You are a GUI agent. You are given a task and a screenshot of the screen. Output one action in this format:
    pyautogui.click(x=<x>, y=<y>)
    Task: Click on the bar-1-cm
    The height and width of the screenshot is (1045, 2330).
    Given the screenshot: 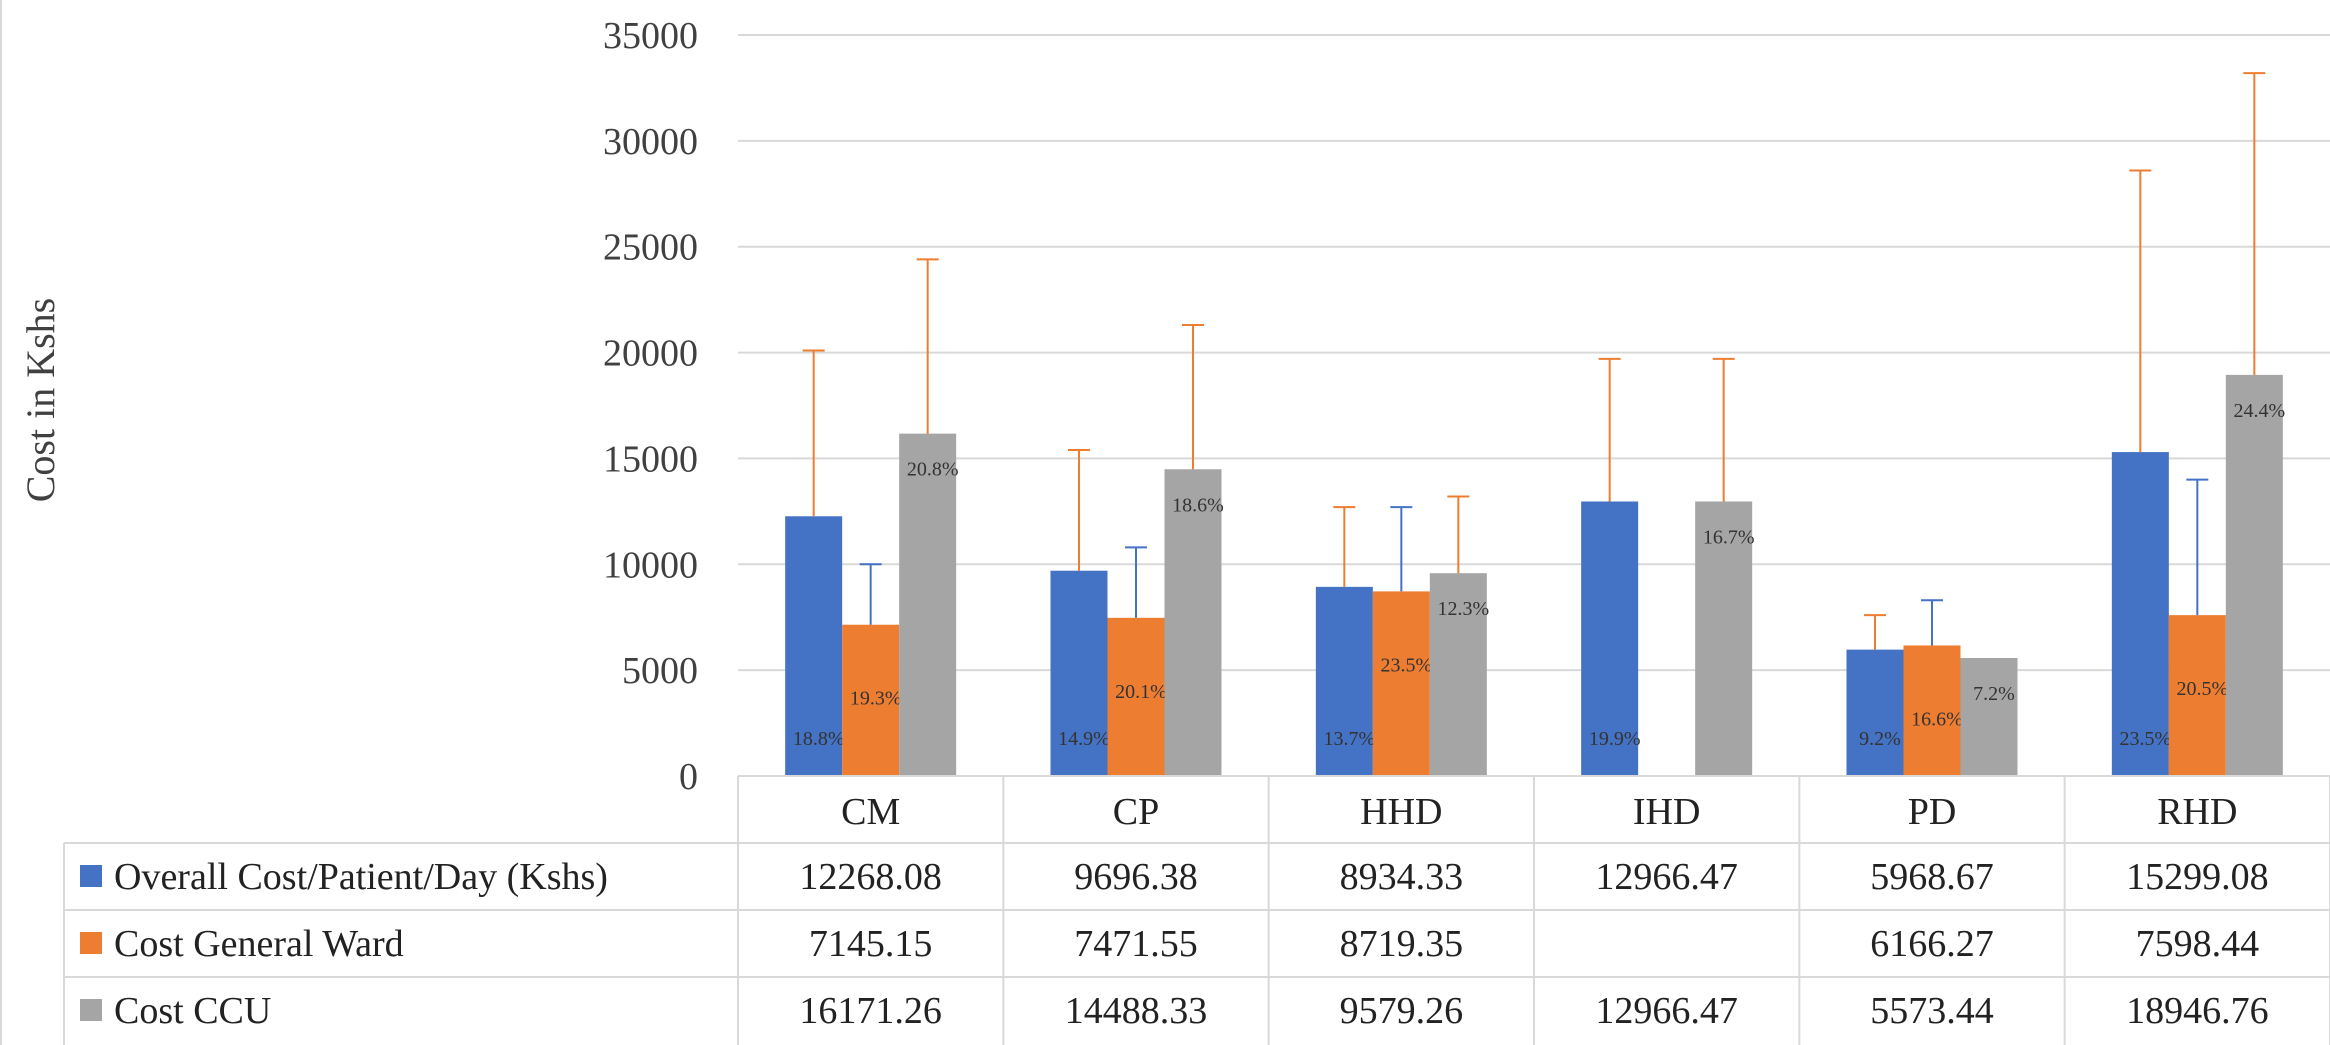 What is the action you would take?
    pyautogui.click(x=814, y=646)
    